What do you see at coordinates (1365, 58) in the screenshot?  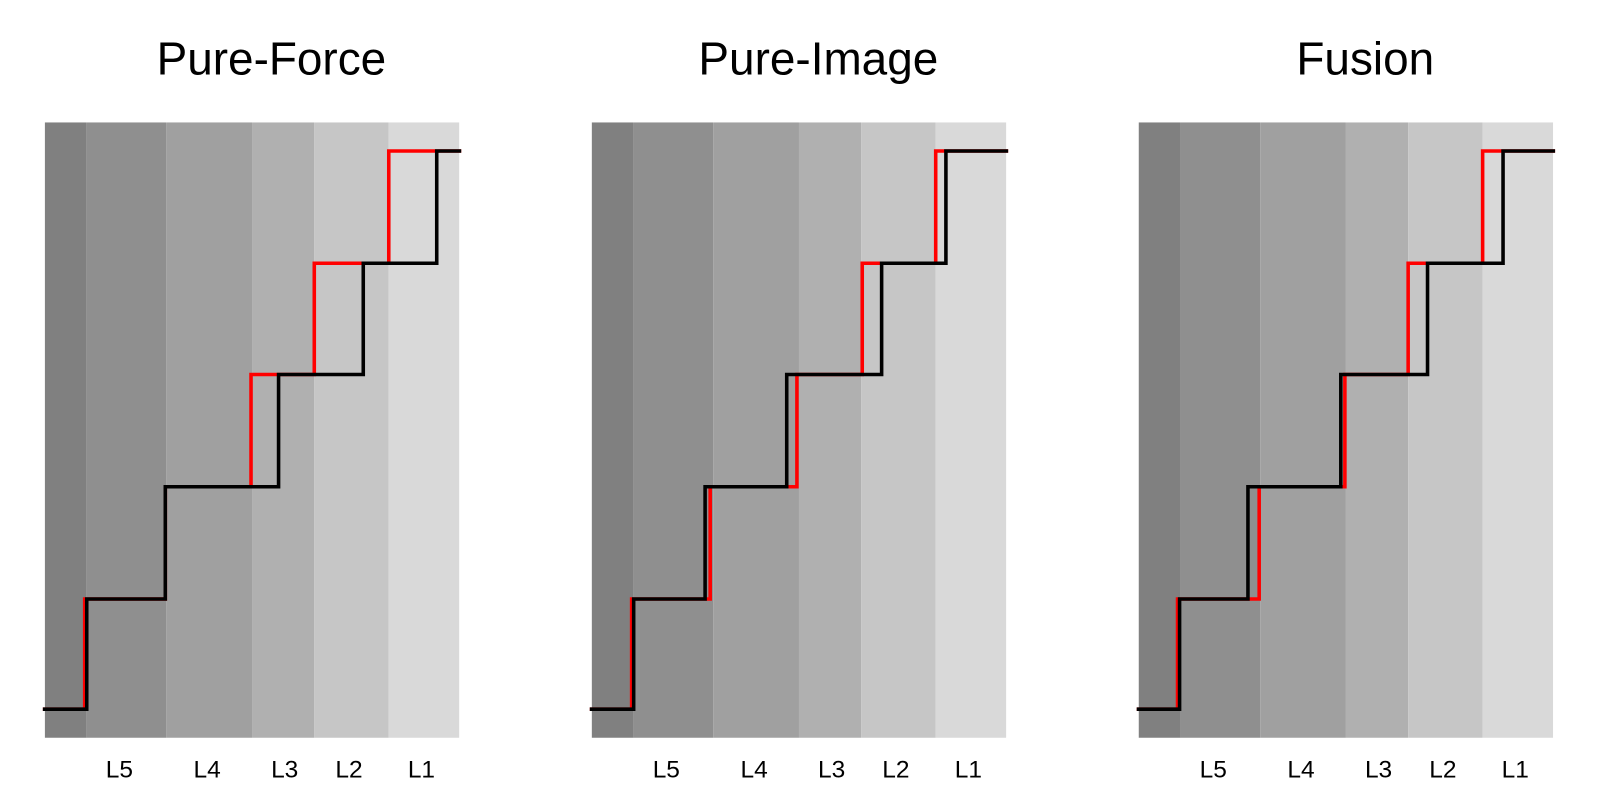 I see `panel-title: Fusion` at bounding box center [1365, 58].